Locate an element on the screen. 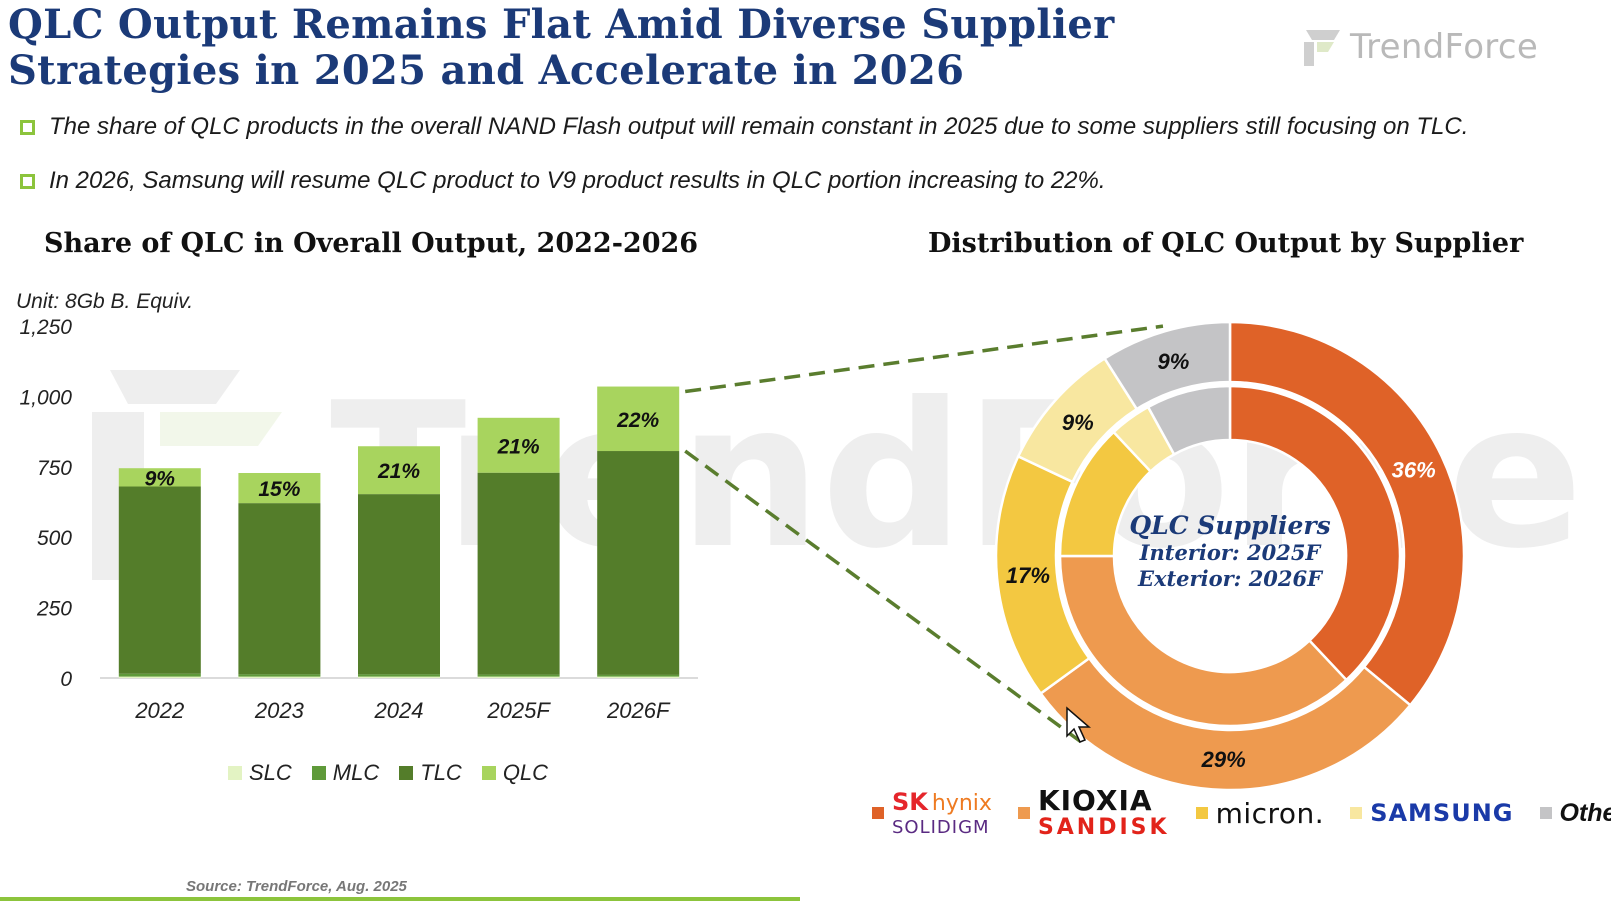  bar-chart-legend: SLC MLC TLC QLC is located at coordinates (398, 773).